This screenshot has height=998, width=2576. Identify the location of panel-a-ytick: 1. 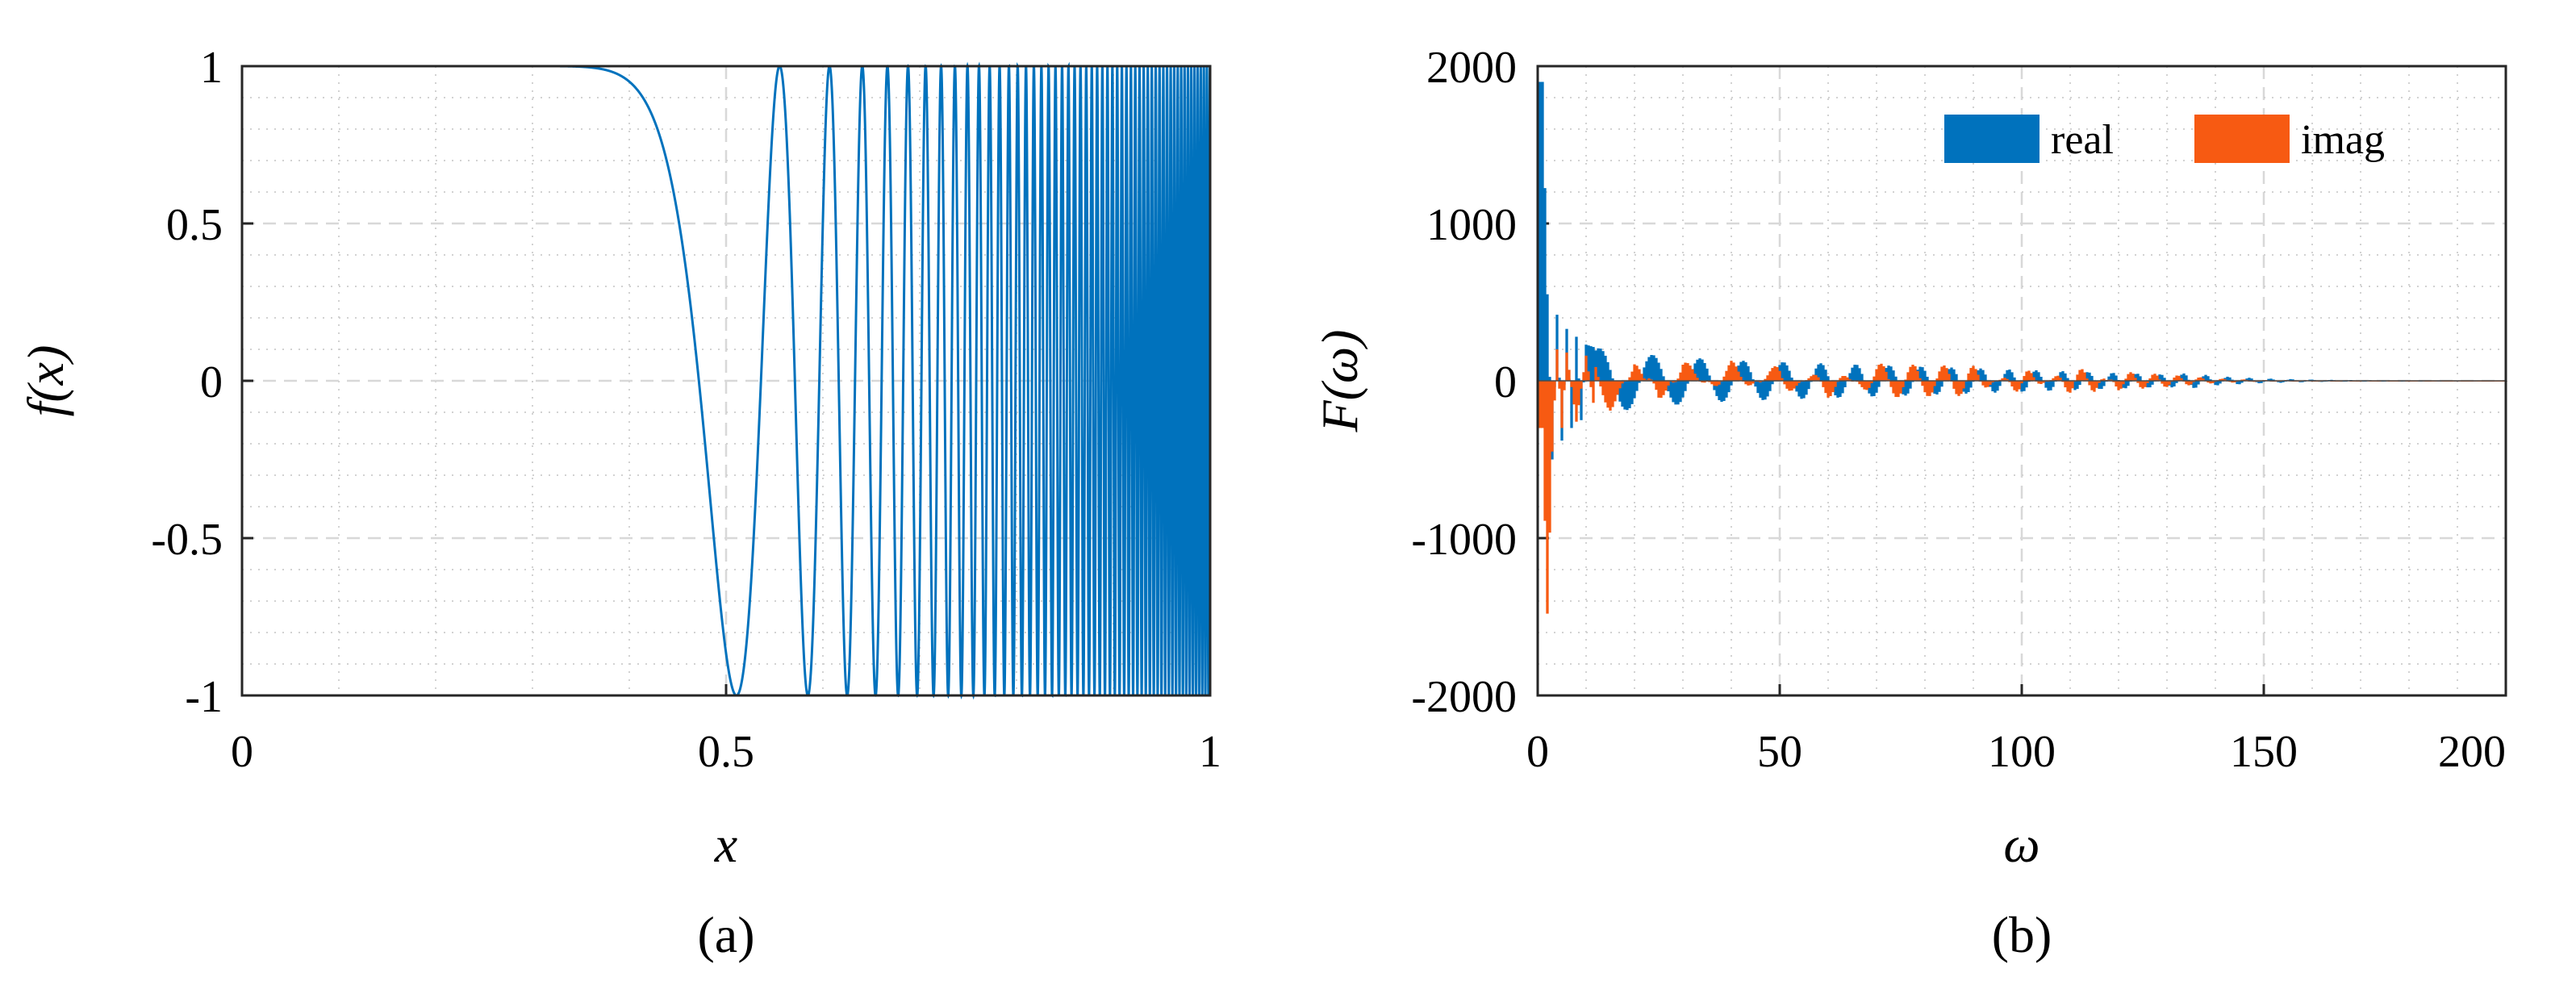
(211, 68).